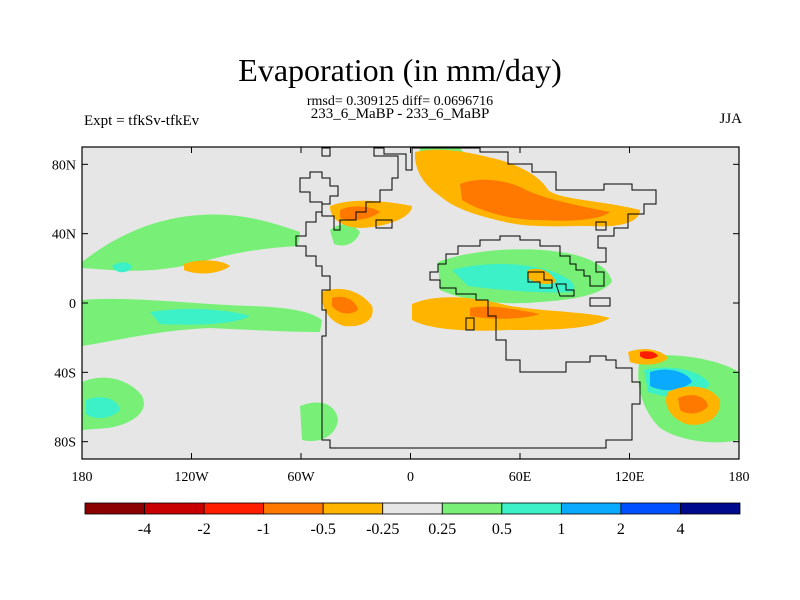  Describe the element at coordinates (400, 114) in the screenshot. I see `experiment-pair-label: 233_6_MaBP - 233_6_MaBP` at that location.